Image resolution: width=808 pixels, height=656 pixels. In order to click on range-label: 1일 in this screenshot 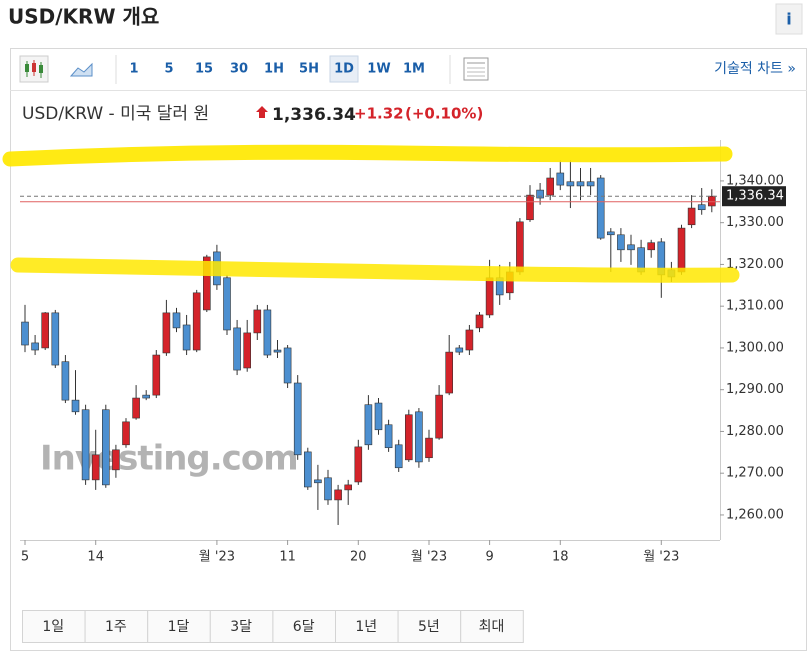, I will do `click(53, 627)`.